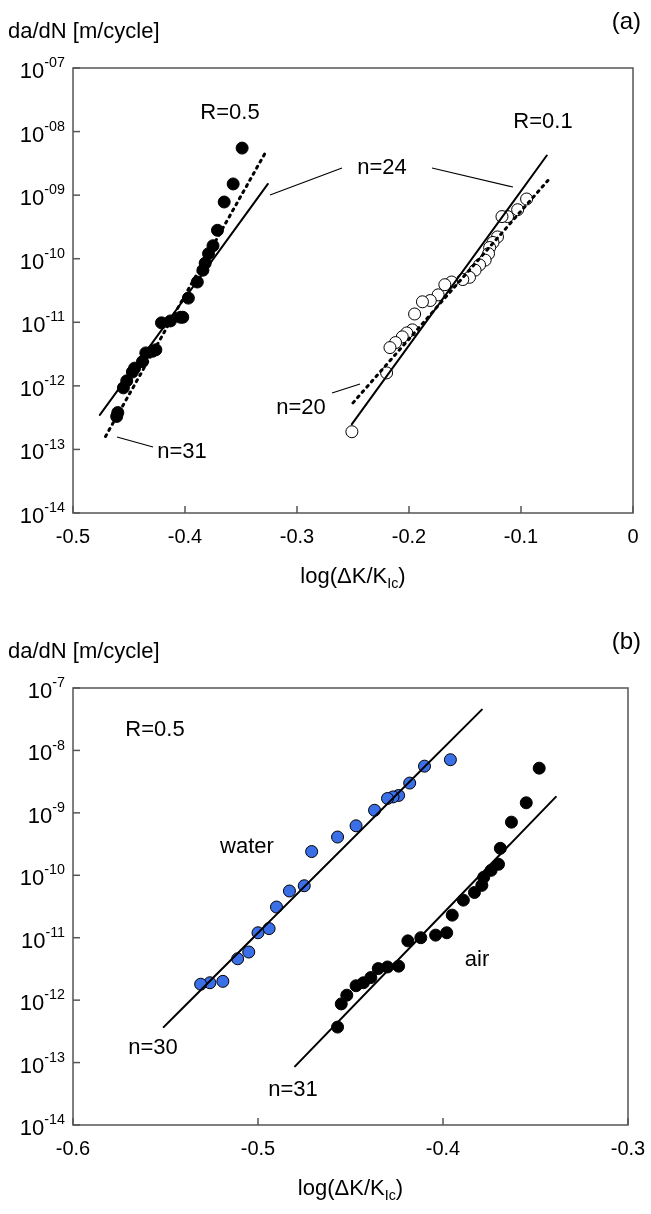 Image resolution: width=651 pixels, height=1214 pixels. I want to click on x-tick-label: -0.1, so click(521, 535).